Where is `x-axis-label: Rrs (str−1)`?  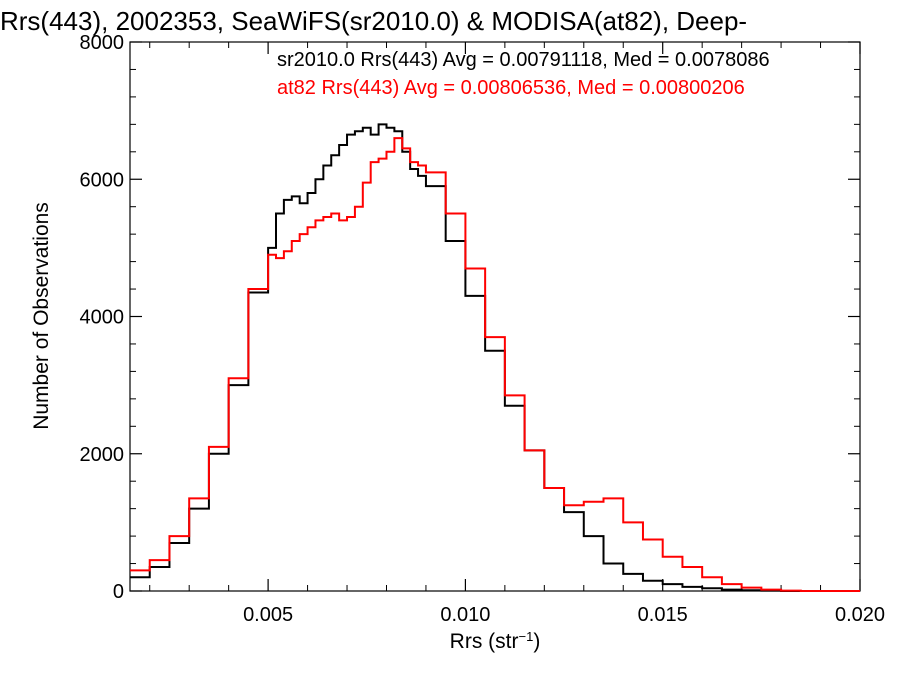
x-axis-label: Rrs (str−1) is located at coordinates (495, 641).